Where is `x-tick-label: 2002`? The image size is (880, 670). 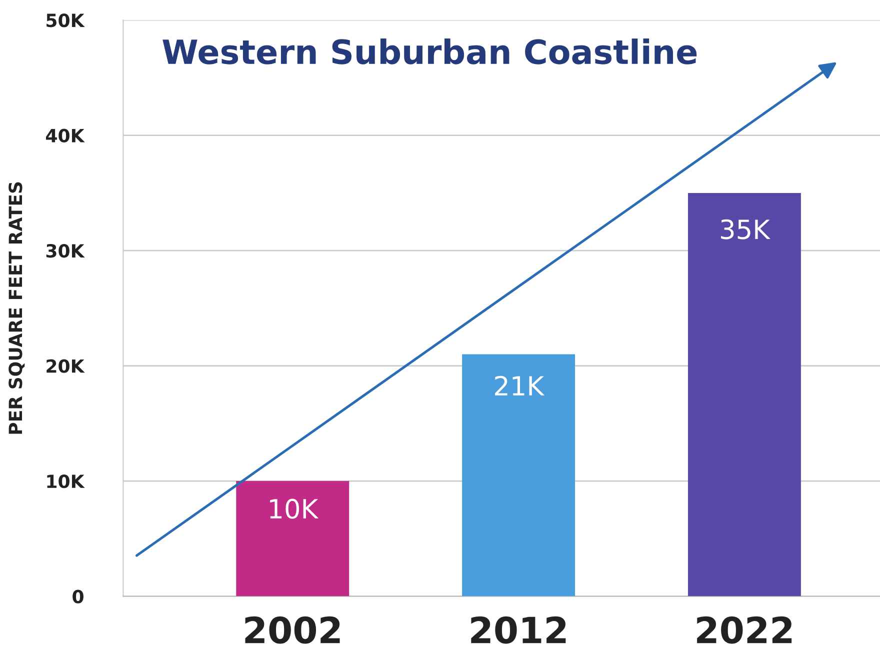 x-tick-label: 2002 is located at coordinates (292, 630).